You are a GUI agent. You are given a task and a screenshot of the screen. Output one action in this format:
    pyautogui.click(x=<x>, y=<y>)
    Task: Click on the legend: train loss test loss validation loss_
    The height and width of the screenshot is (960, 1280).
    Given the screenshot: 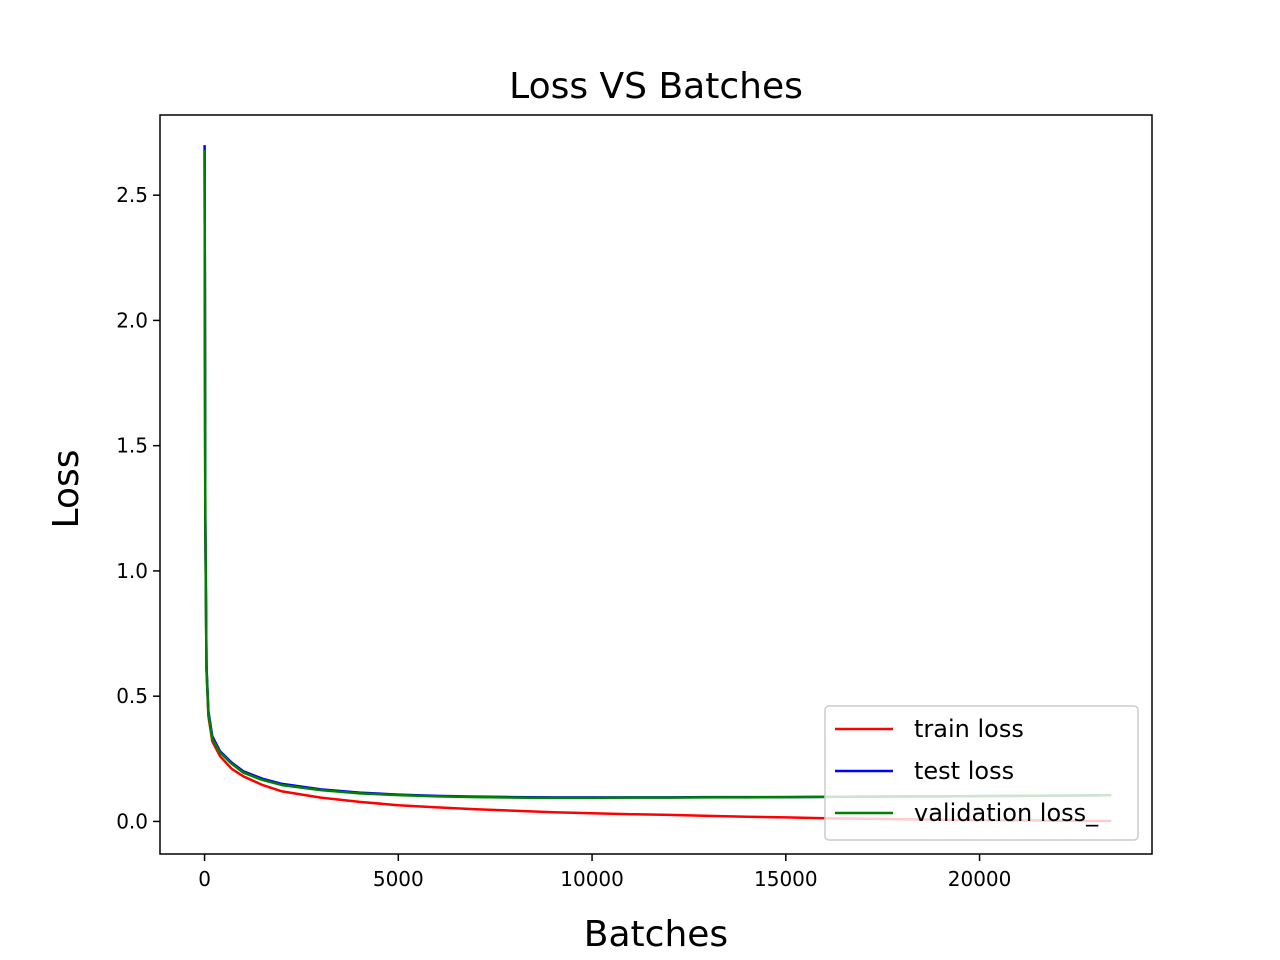 What is the action you would take?
    pyautogui.click(x=981, y=773)
    